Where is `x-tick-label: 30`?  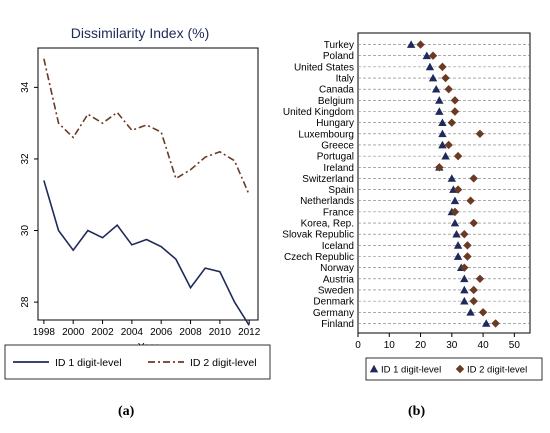
x-tick-label: 30 is located at coordinates (452, 345).